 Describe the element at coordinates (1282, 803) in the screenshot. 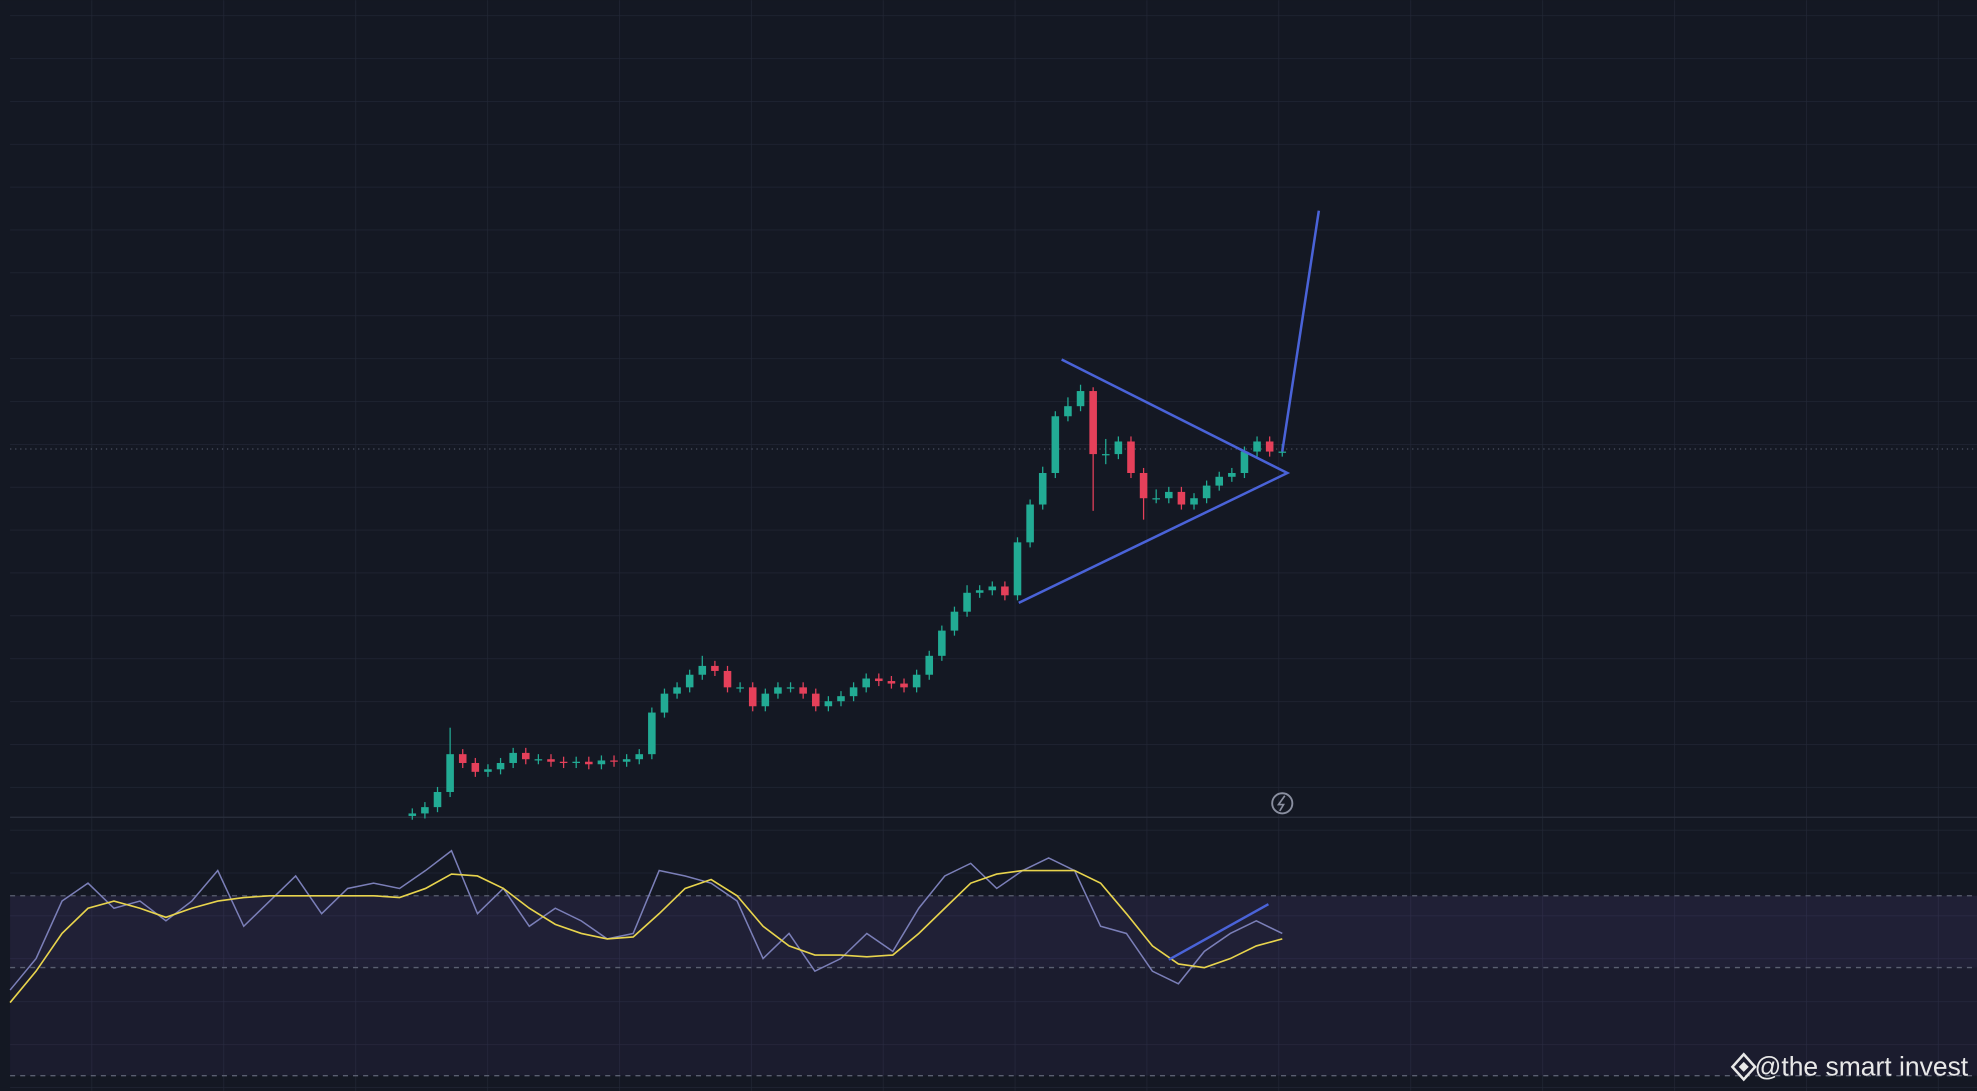

I see `alert-icon` at that location.